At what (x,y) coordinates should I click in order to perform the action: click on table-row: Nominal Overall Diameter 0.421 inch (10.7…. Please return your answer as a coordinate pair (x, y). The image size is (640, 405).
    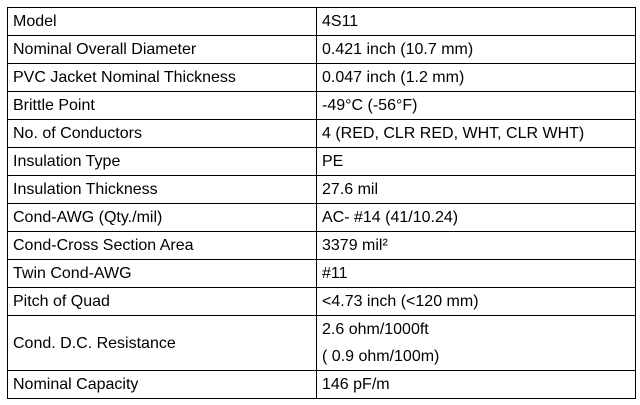
    Looking at the image, I should click on (321, 49).